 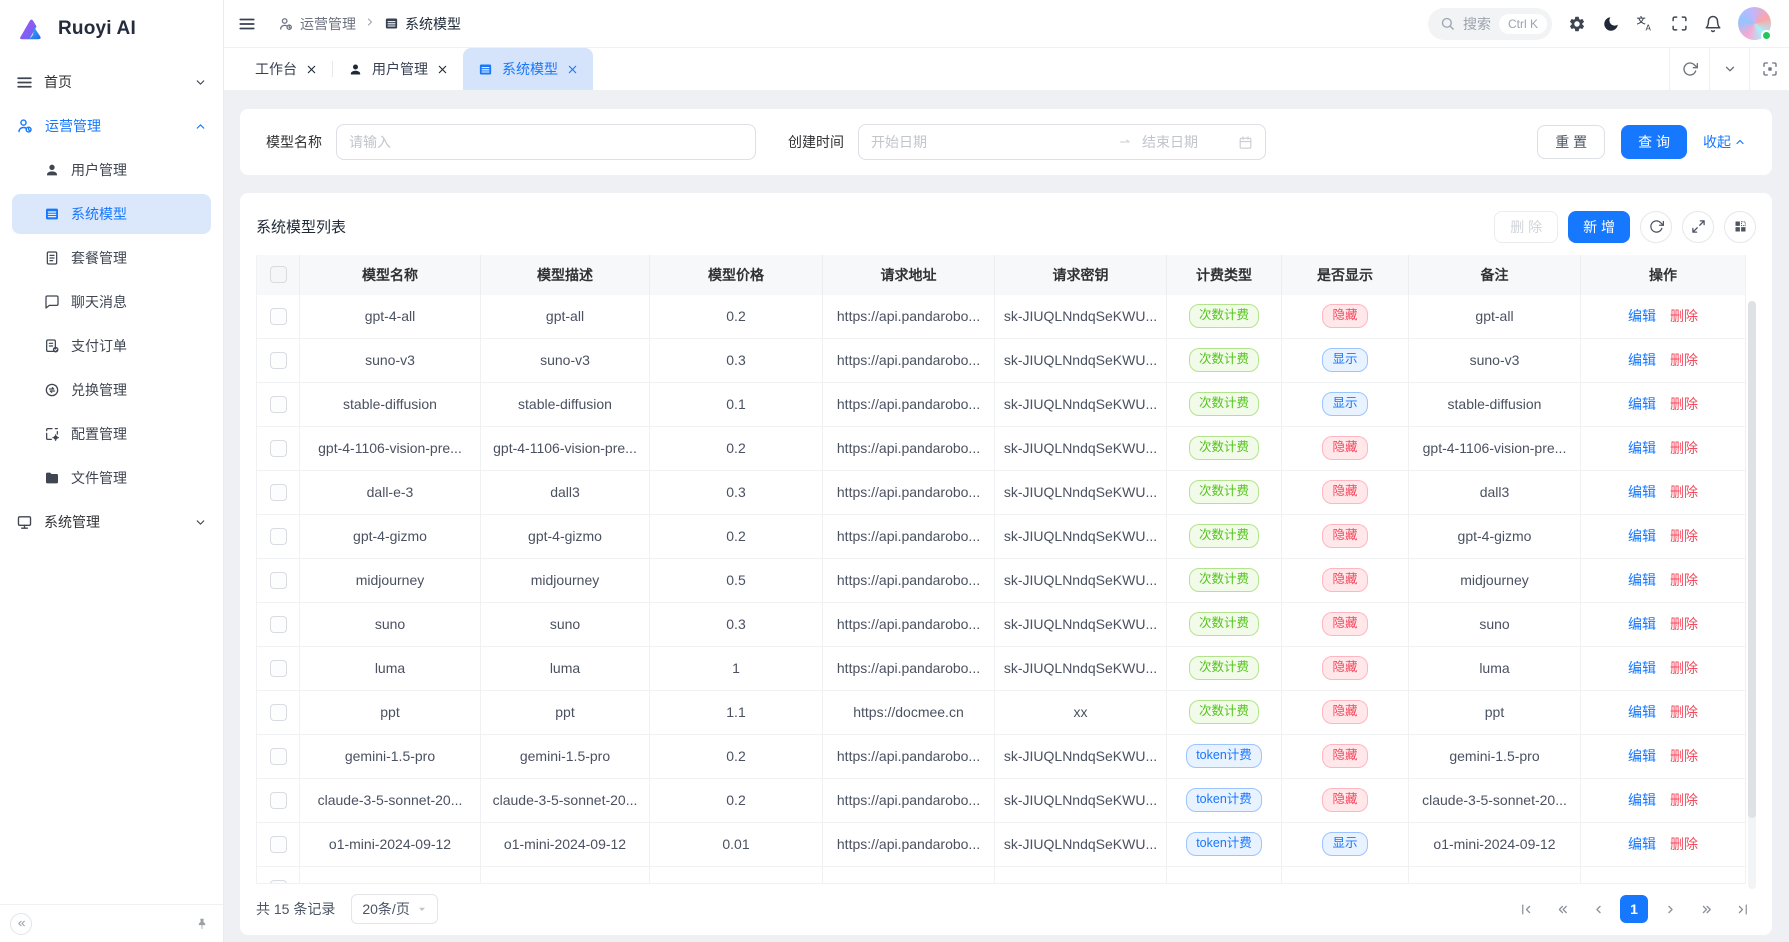 I want to click on user-avatar, so click(x=1755, y=24).